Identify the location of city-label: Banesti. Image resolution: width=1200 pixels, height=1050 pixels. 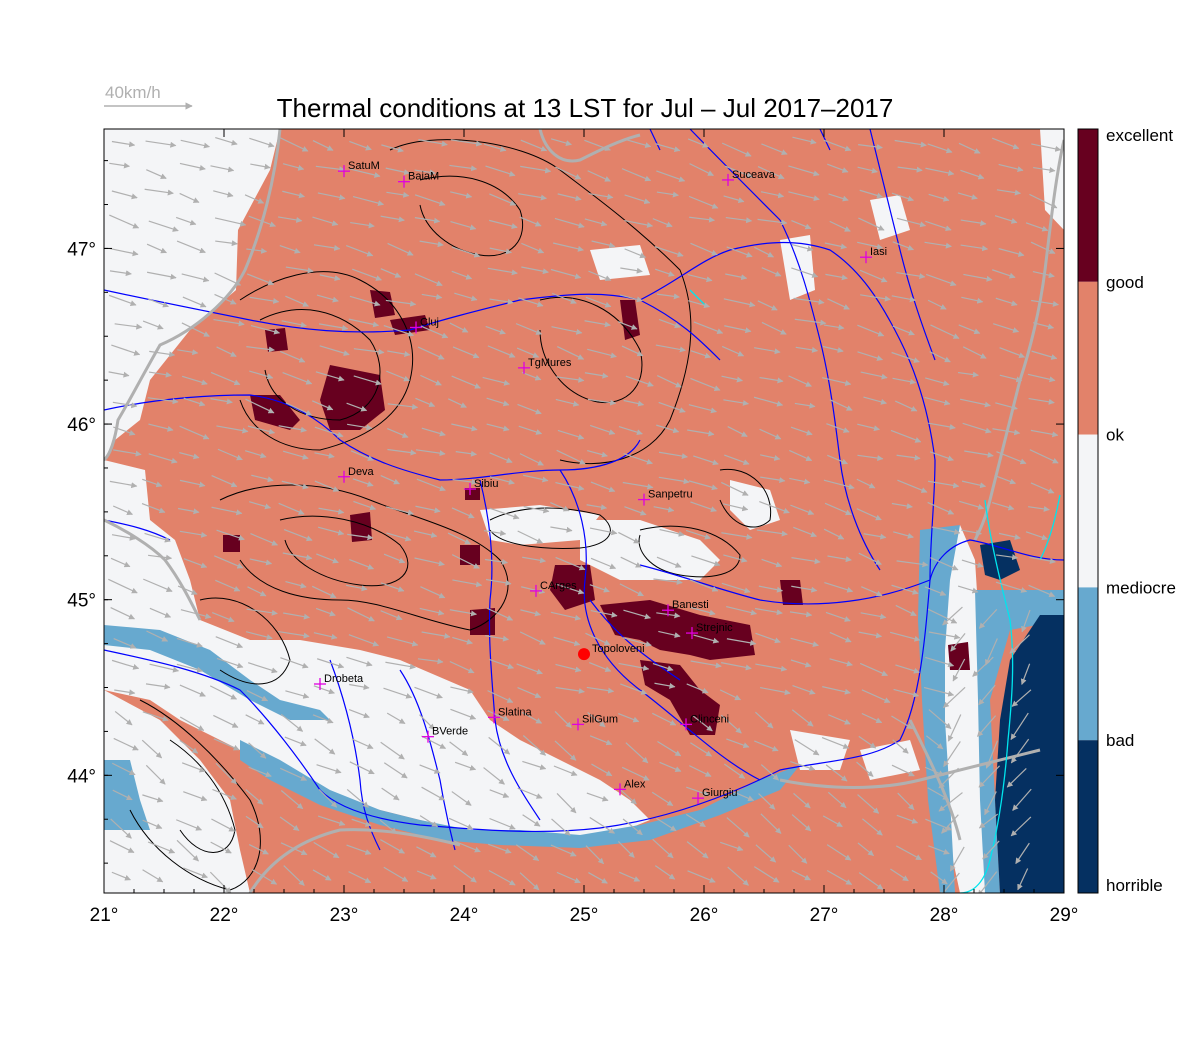
(690, 605).